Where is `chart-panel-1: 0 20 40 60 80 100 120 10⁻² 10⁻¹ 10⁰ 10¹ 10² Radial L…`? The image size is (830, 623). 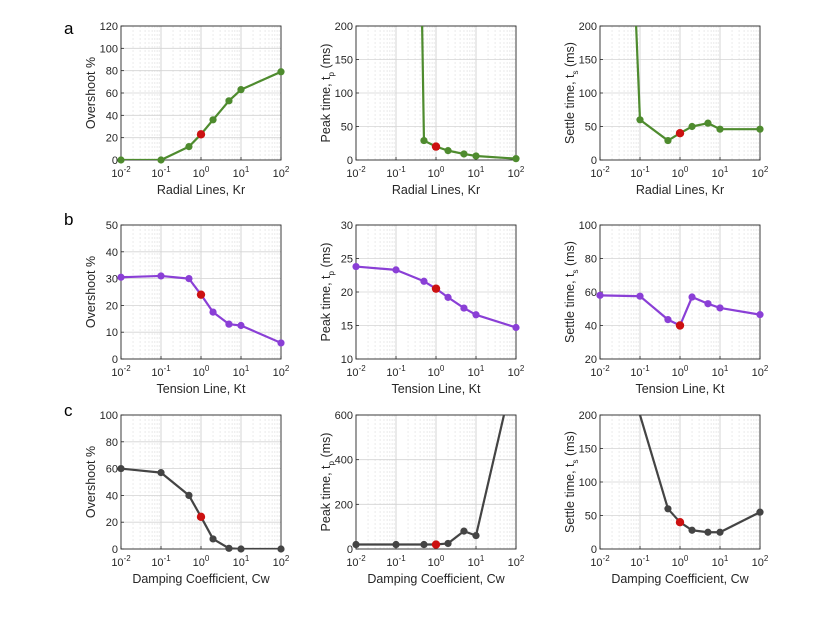 chart-panel-1: 0 20 40 60 80 100 120 10⁻² 10⁻¹ 10⁰ 10¹ 10² Radial L… is located at coordinates (187, 109).